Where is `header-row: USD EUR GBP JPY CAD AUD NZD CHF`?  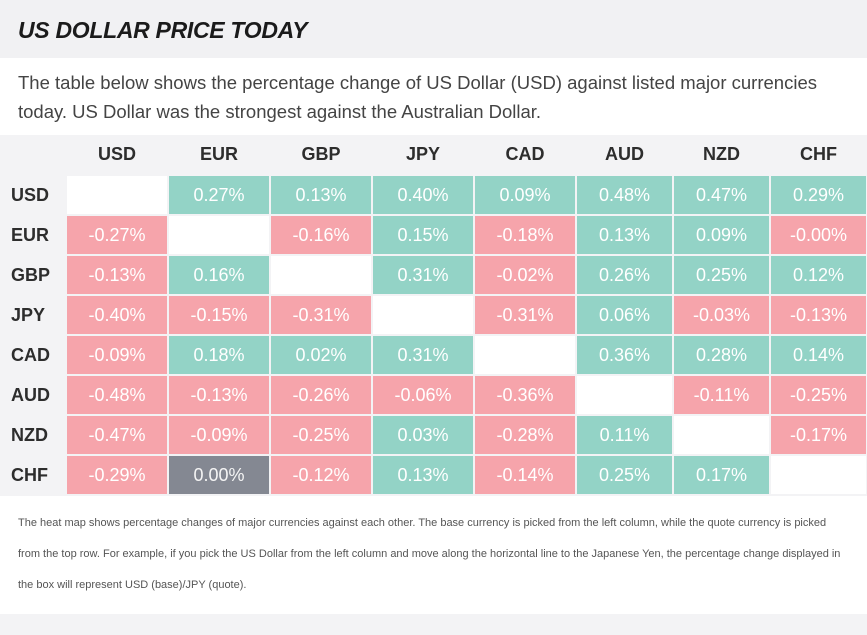 header-row: USD EUR GBP JPY CAD AUD NZD CHF is located at coordinates (433, 155).